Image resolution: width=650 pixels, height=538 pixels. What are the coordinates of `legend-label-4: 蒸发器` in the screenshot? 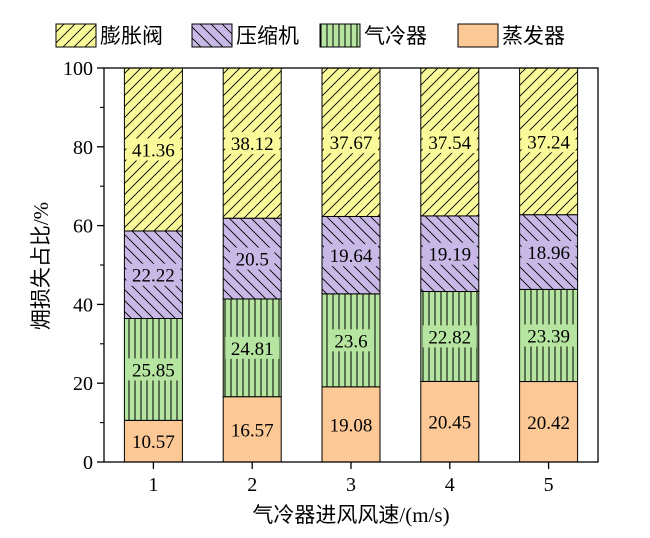 It's located at (533, 36).